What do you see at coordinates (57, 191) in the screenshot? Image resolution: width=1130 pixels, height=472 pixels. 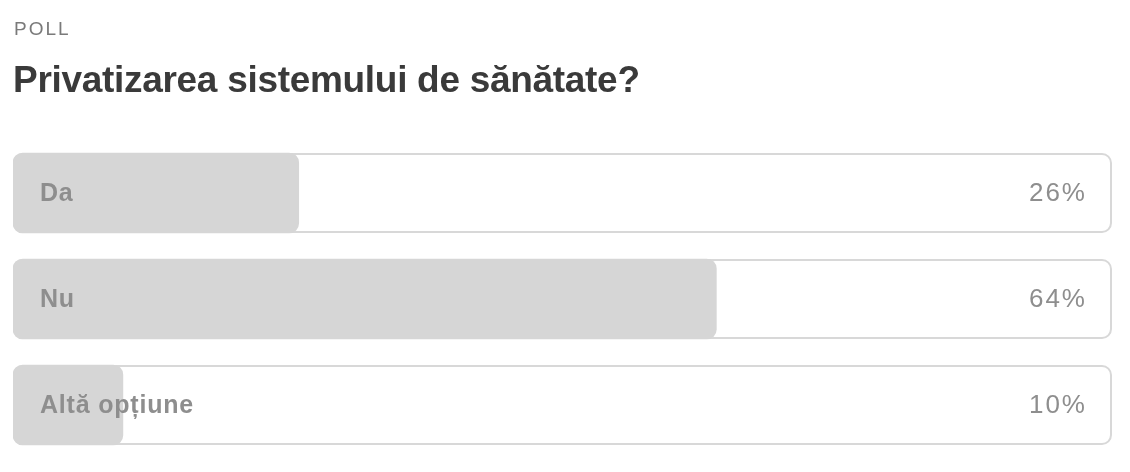 I see `y-tick-label: Da` at bounding box center [57, 191].